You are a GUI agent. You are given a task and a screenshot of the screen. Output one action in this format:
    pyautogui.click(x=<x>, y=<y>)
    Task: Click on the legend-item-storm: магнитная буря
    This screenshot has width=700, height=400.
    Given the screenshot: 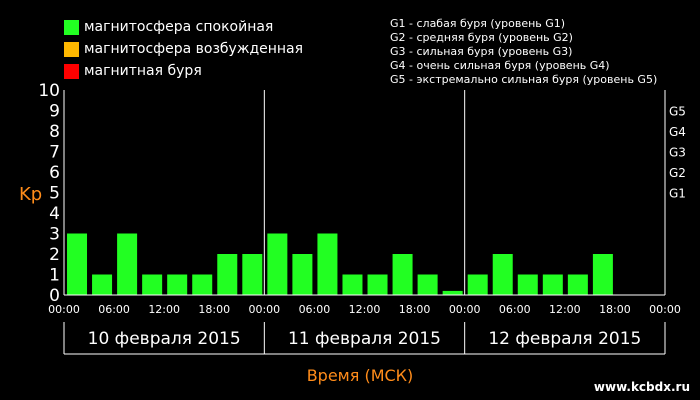 What is the action you would take?
    pyautogui.click(x=183, y=71)
    